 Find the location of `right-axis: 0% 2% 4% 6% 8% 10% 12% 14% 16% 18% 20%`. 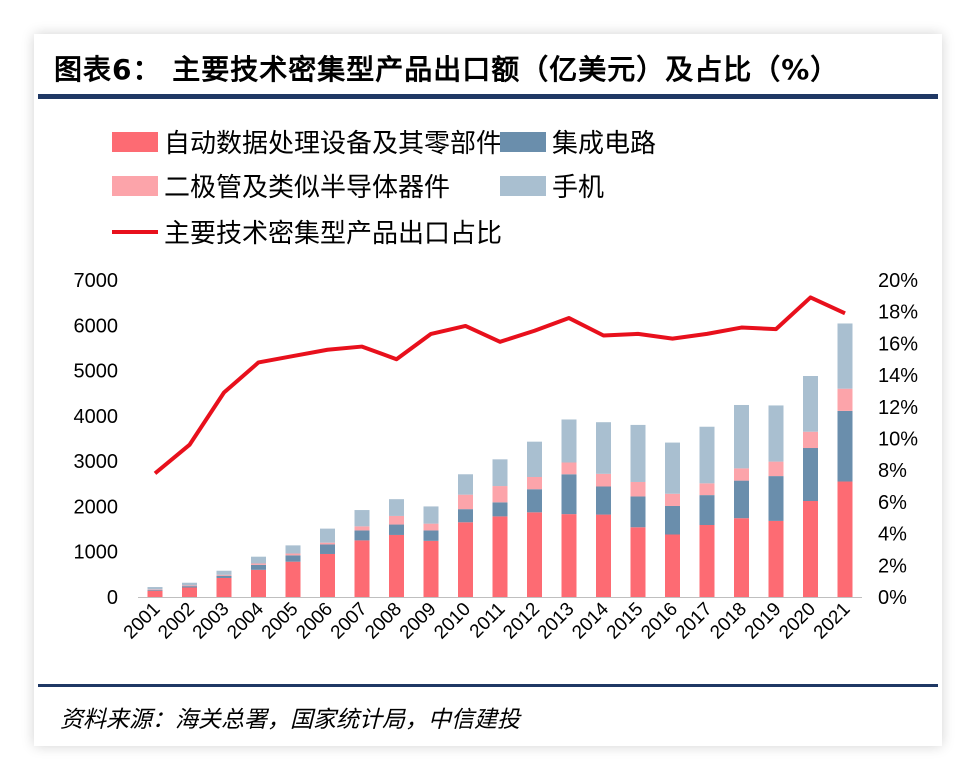

right-axis: 0% 2% 4% 6% 8% 10% 12% 14% 16% 18% 20% is located at coordinates (898, 439).